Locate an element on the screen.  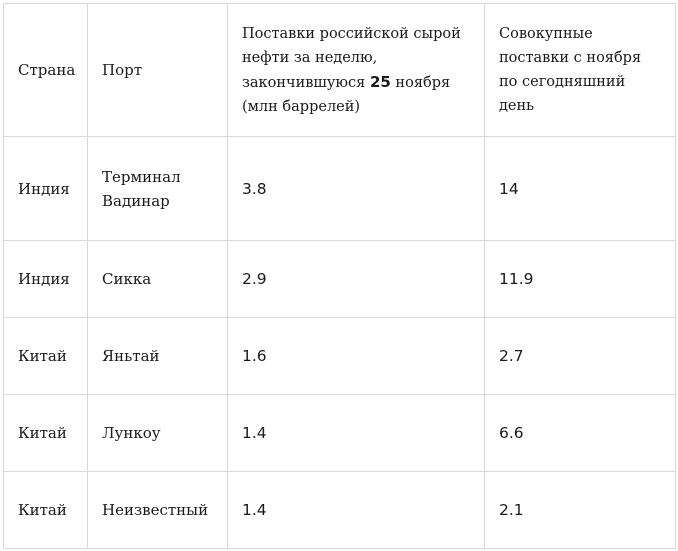
cell-weekly: 3.8 is located at coordinates (356, 188).